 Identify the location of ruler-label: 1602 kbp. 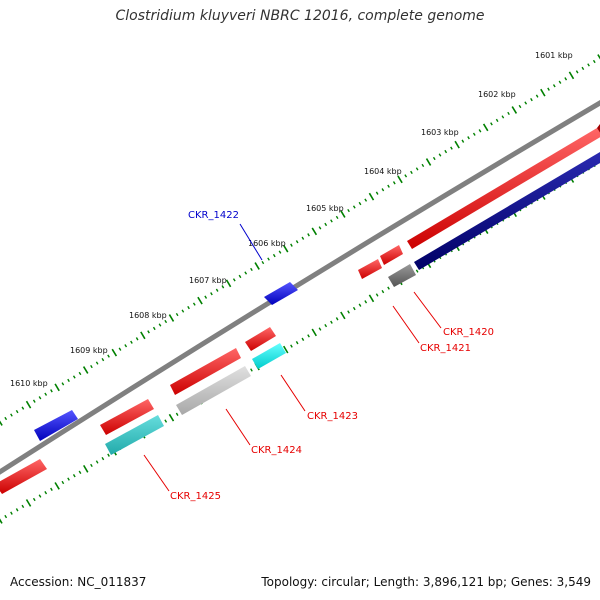
(497, 94).